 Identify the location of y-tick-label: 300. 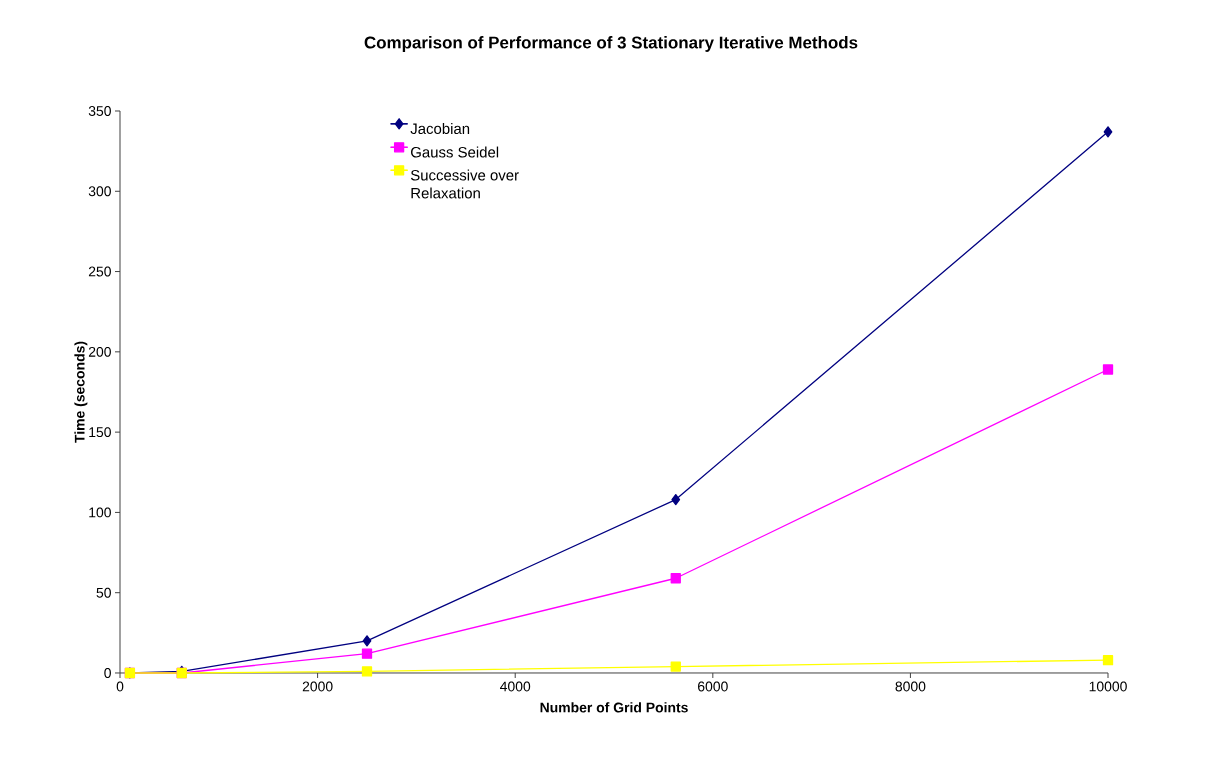
(99, 191).